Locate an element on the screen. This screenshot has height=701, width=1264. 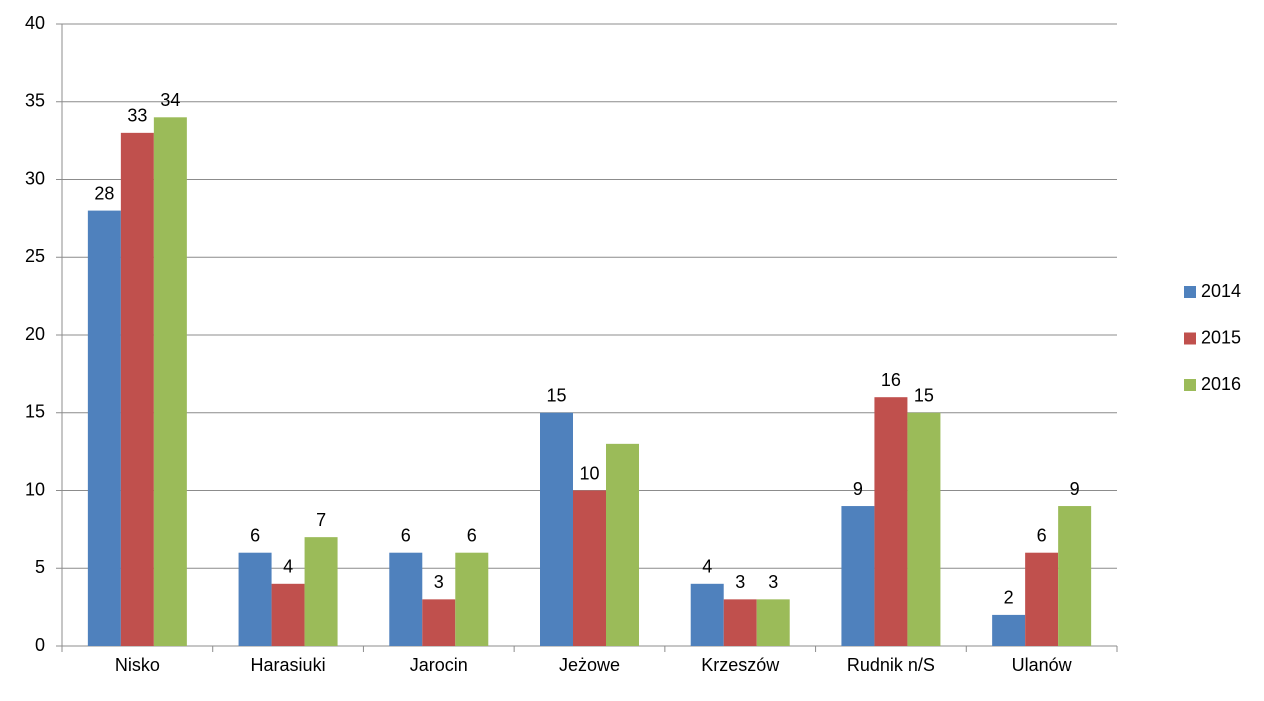
y-tick-label: 20 is located at coordinates (35, 334).